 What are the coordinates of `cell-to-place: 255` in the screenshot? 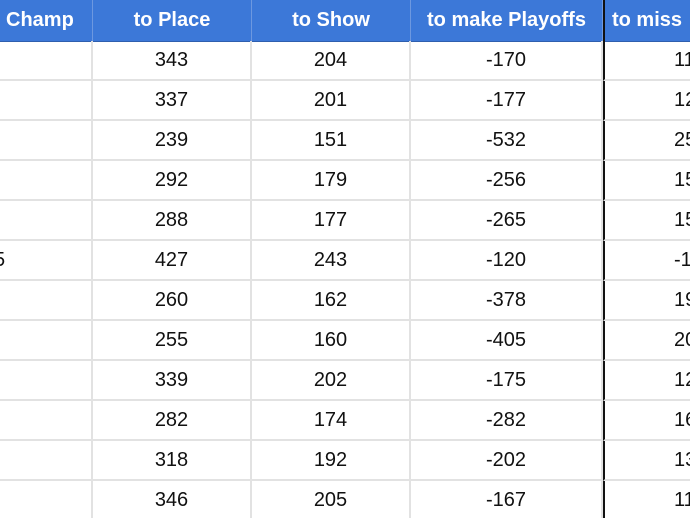 It's located at (172, 341).